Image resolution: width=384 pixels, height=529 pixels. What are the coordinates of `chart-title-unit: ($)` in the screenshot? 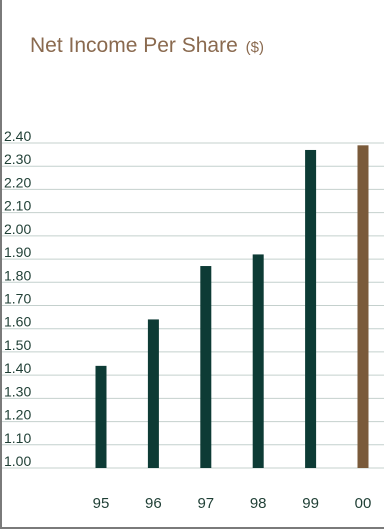 It's located at (254, 47).